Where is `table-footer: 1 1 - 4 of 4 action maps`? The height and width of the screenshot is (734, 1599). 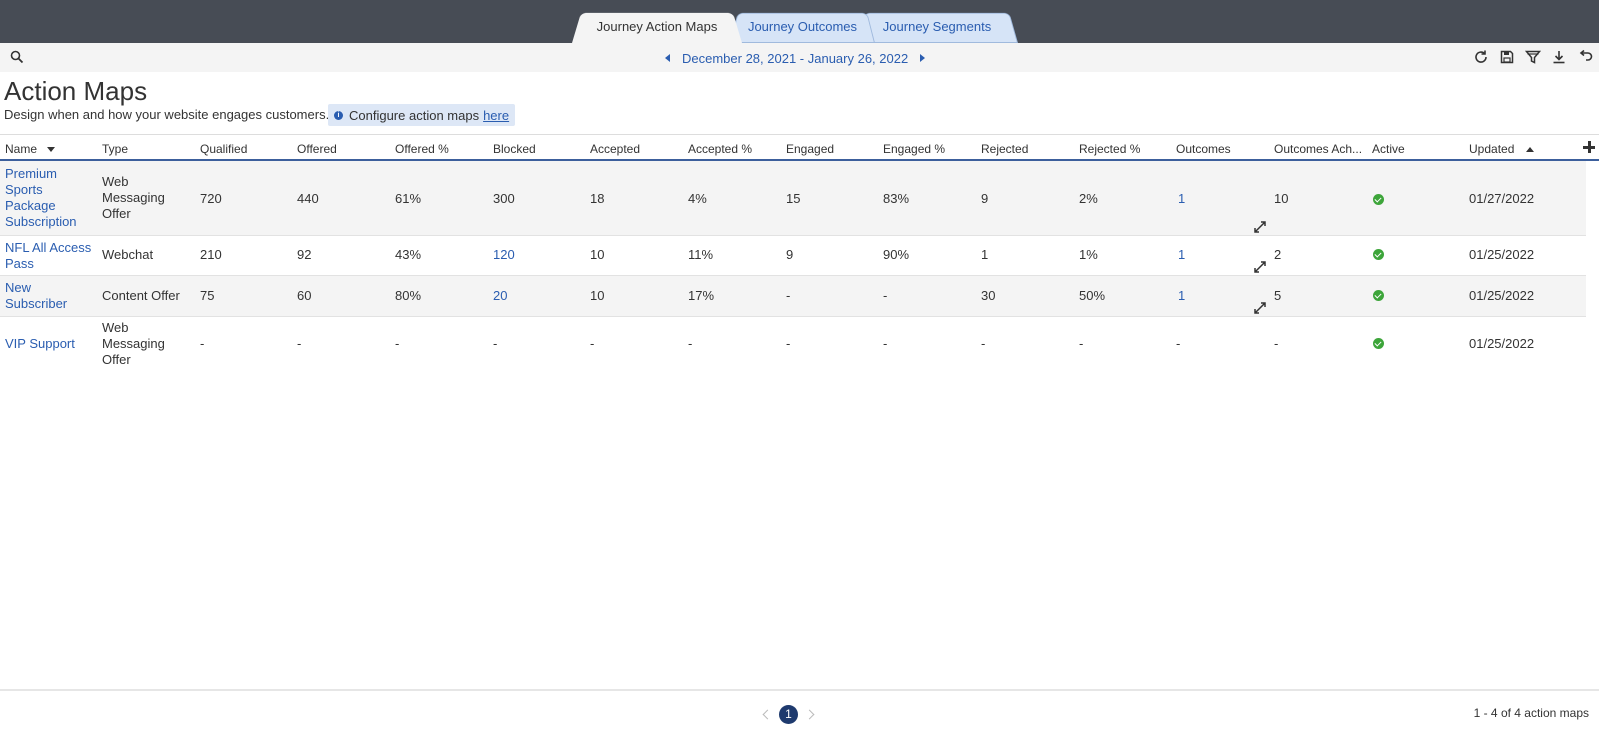 table-footer: 1 1 - 4 of 4 action maps is located at coordinates (799, 711).